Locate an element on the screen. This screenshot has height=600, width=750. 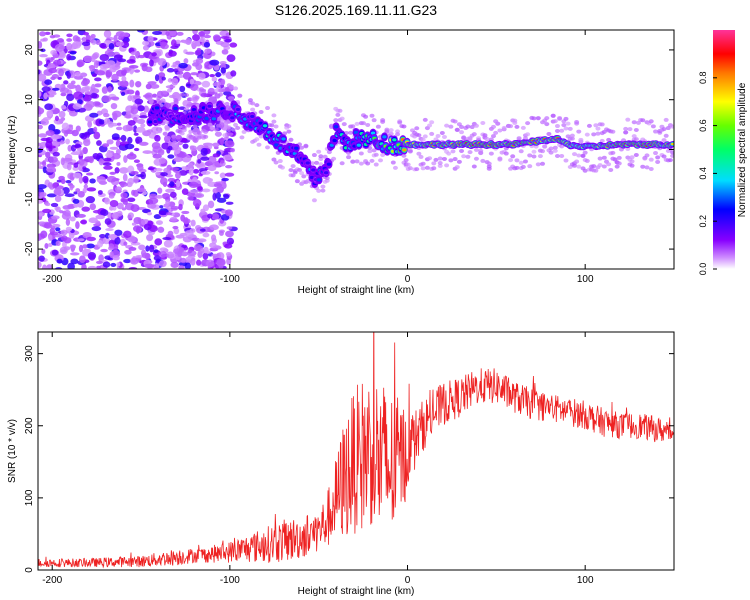
ridge-core is located at coordinates (329, 164).